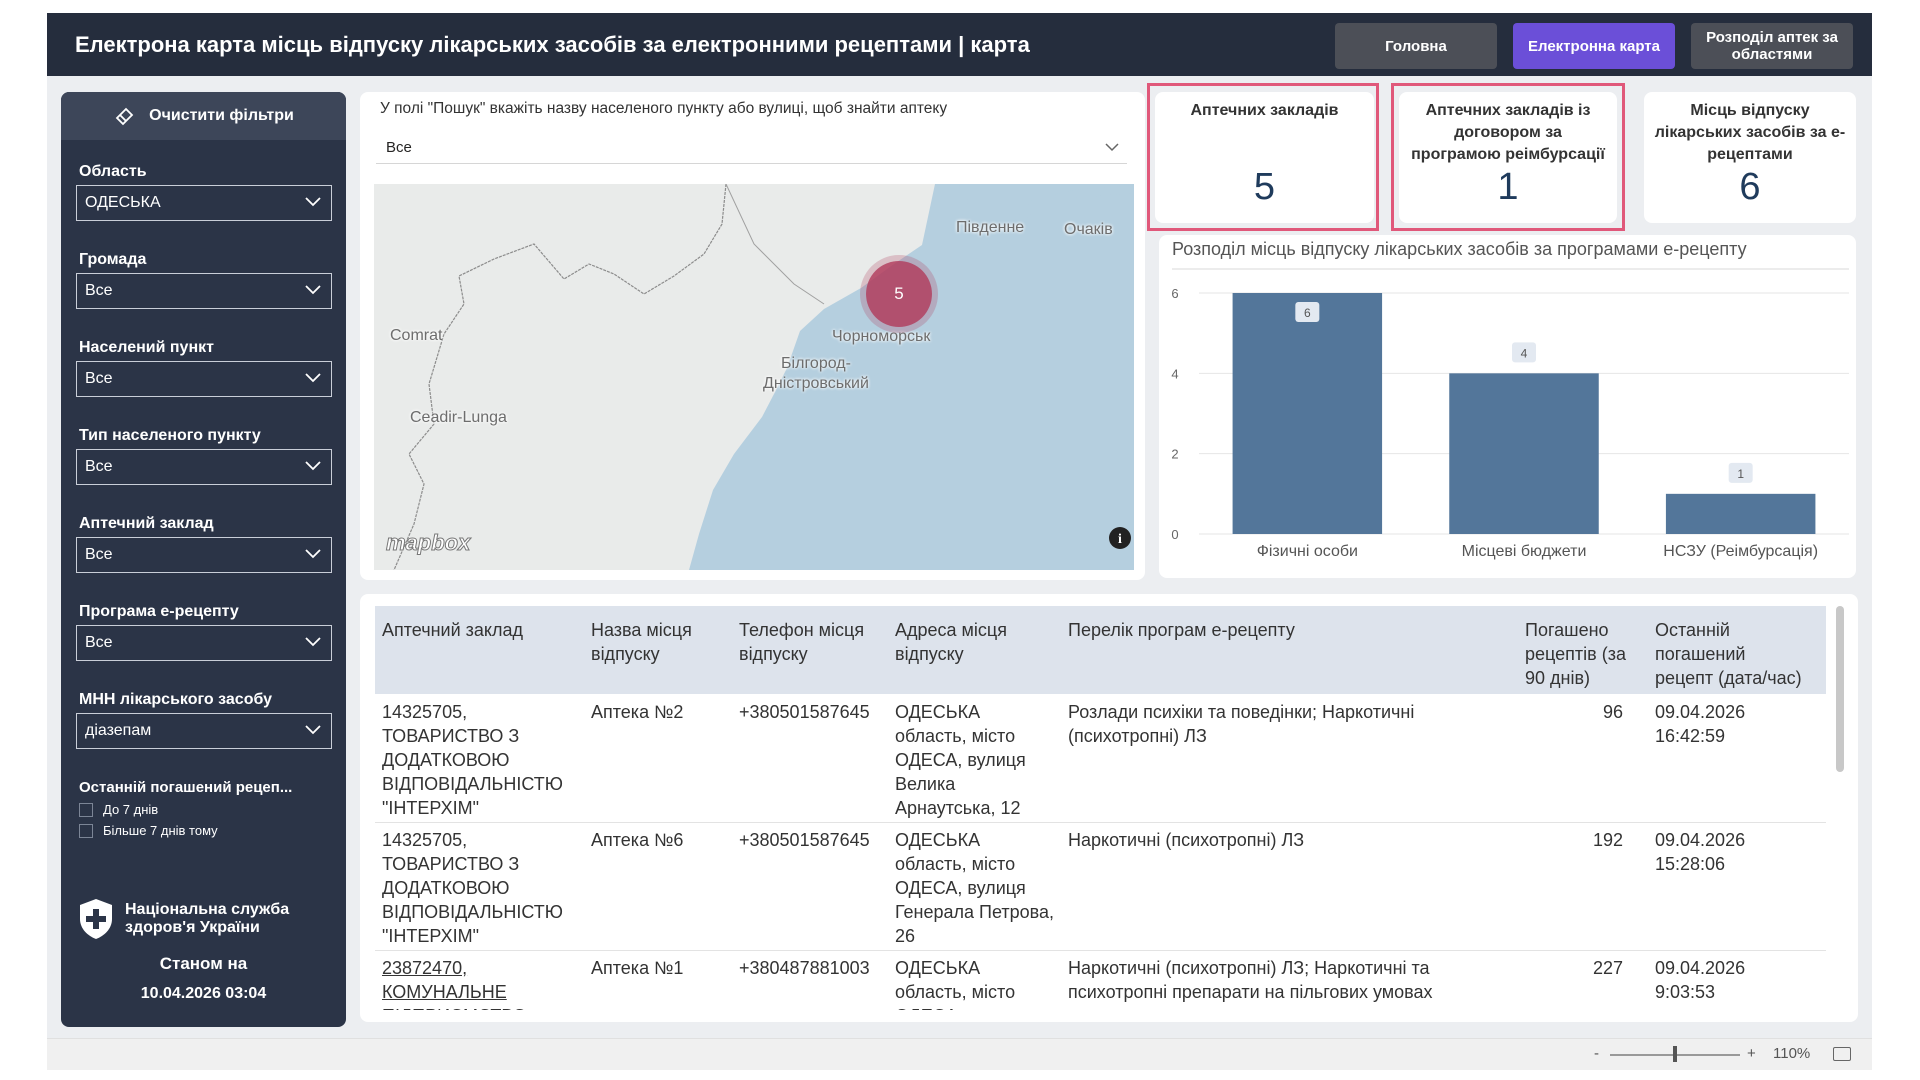 The image size is (1920, 1080). What do you see at coordinates (131, 809) in the screenshot?
I see `checkbox-label: До 7 днів` at bounding box center [131, 809].